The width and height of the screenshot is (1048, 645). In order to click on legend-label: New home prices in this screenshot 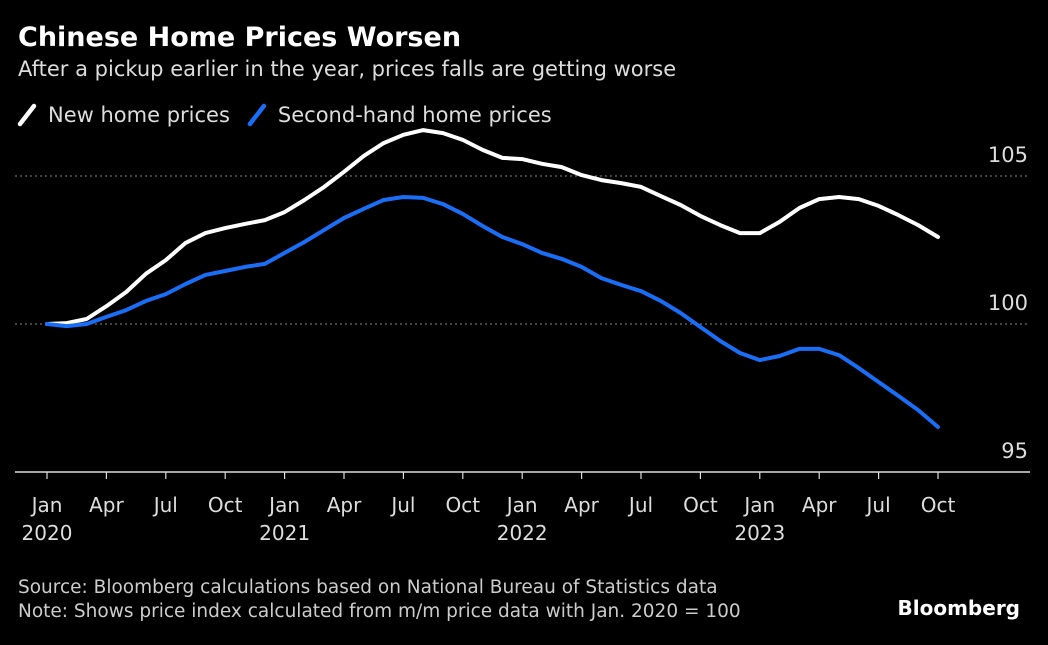, I will do `click(139, 115)`.